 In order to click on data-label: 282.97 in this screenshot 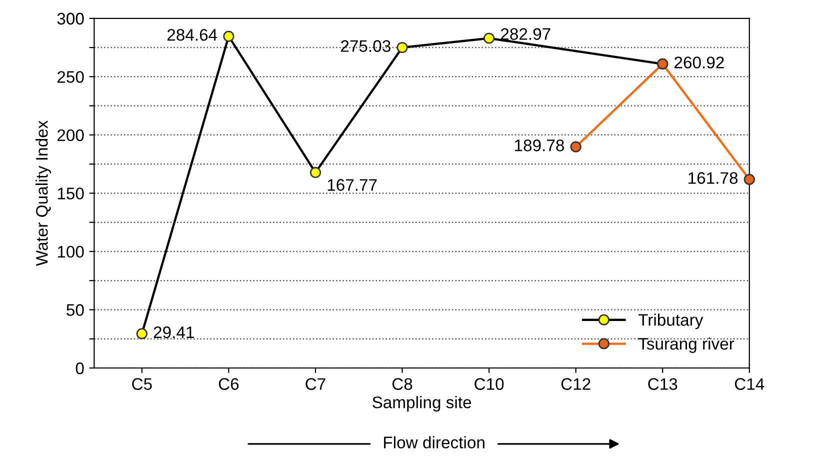, I will do `click(525, 34)`.